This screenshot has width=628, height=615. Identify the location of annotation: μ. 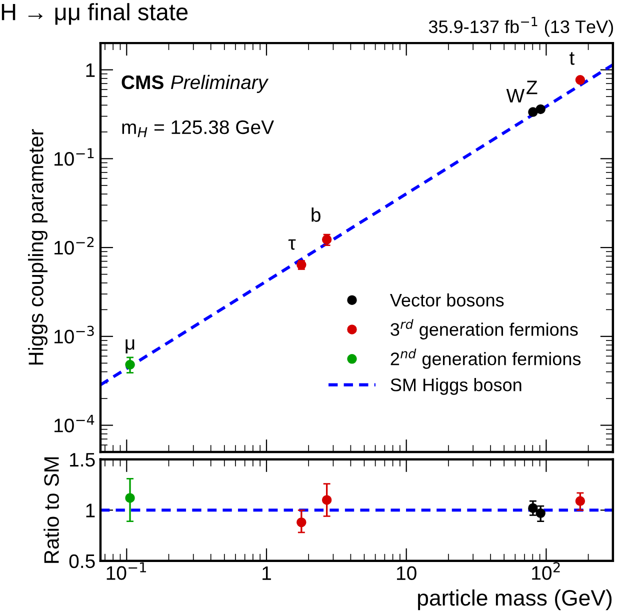
(130, 346).